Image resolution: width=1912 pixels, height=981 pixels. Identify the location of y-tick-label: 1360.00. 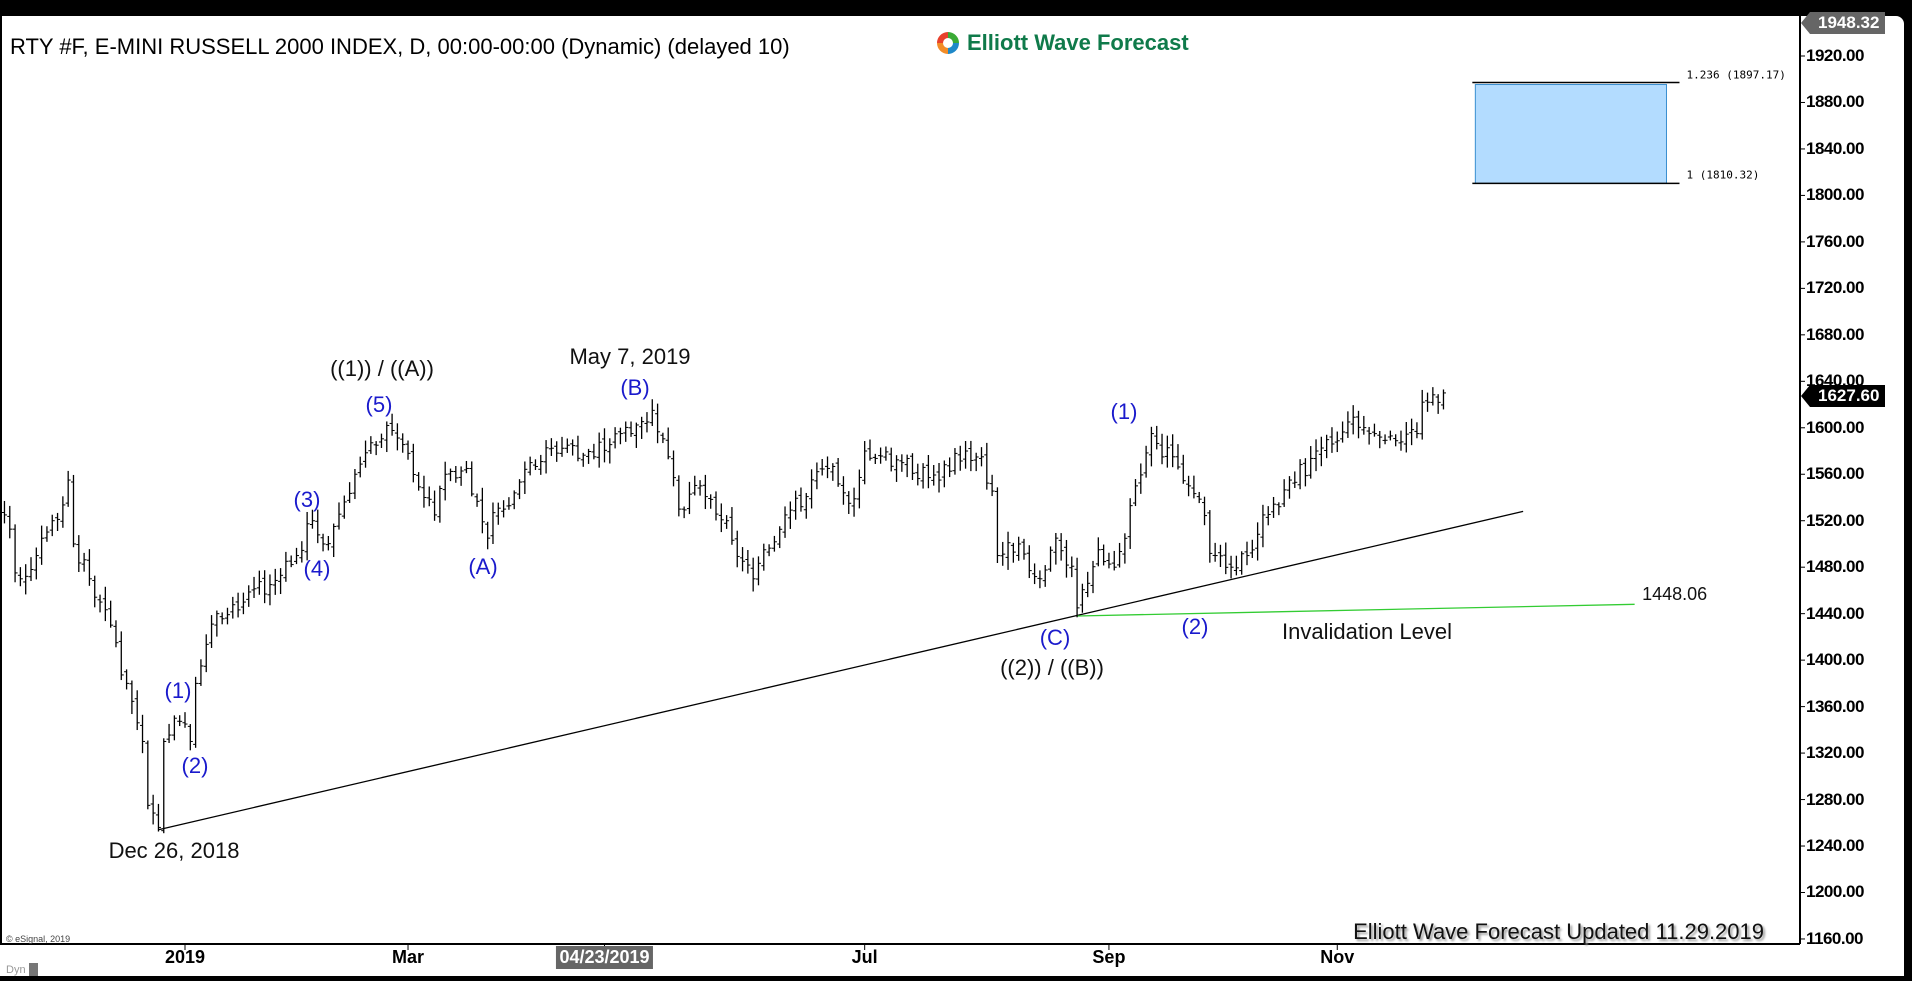
(1835, 706).